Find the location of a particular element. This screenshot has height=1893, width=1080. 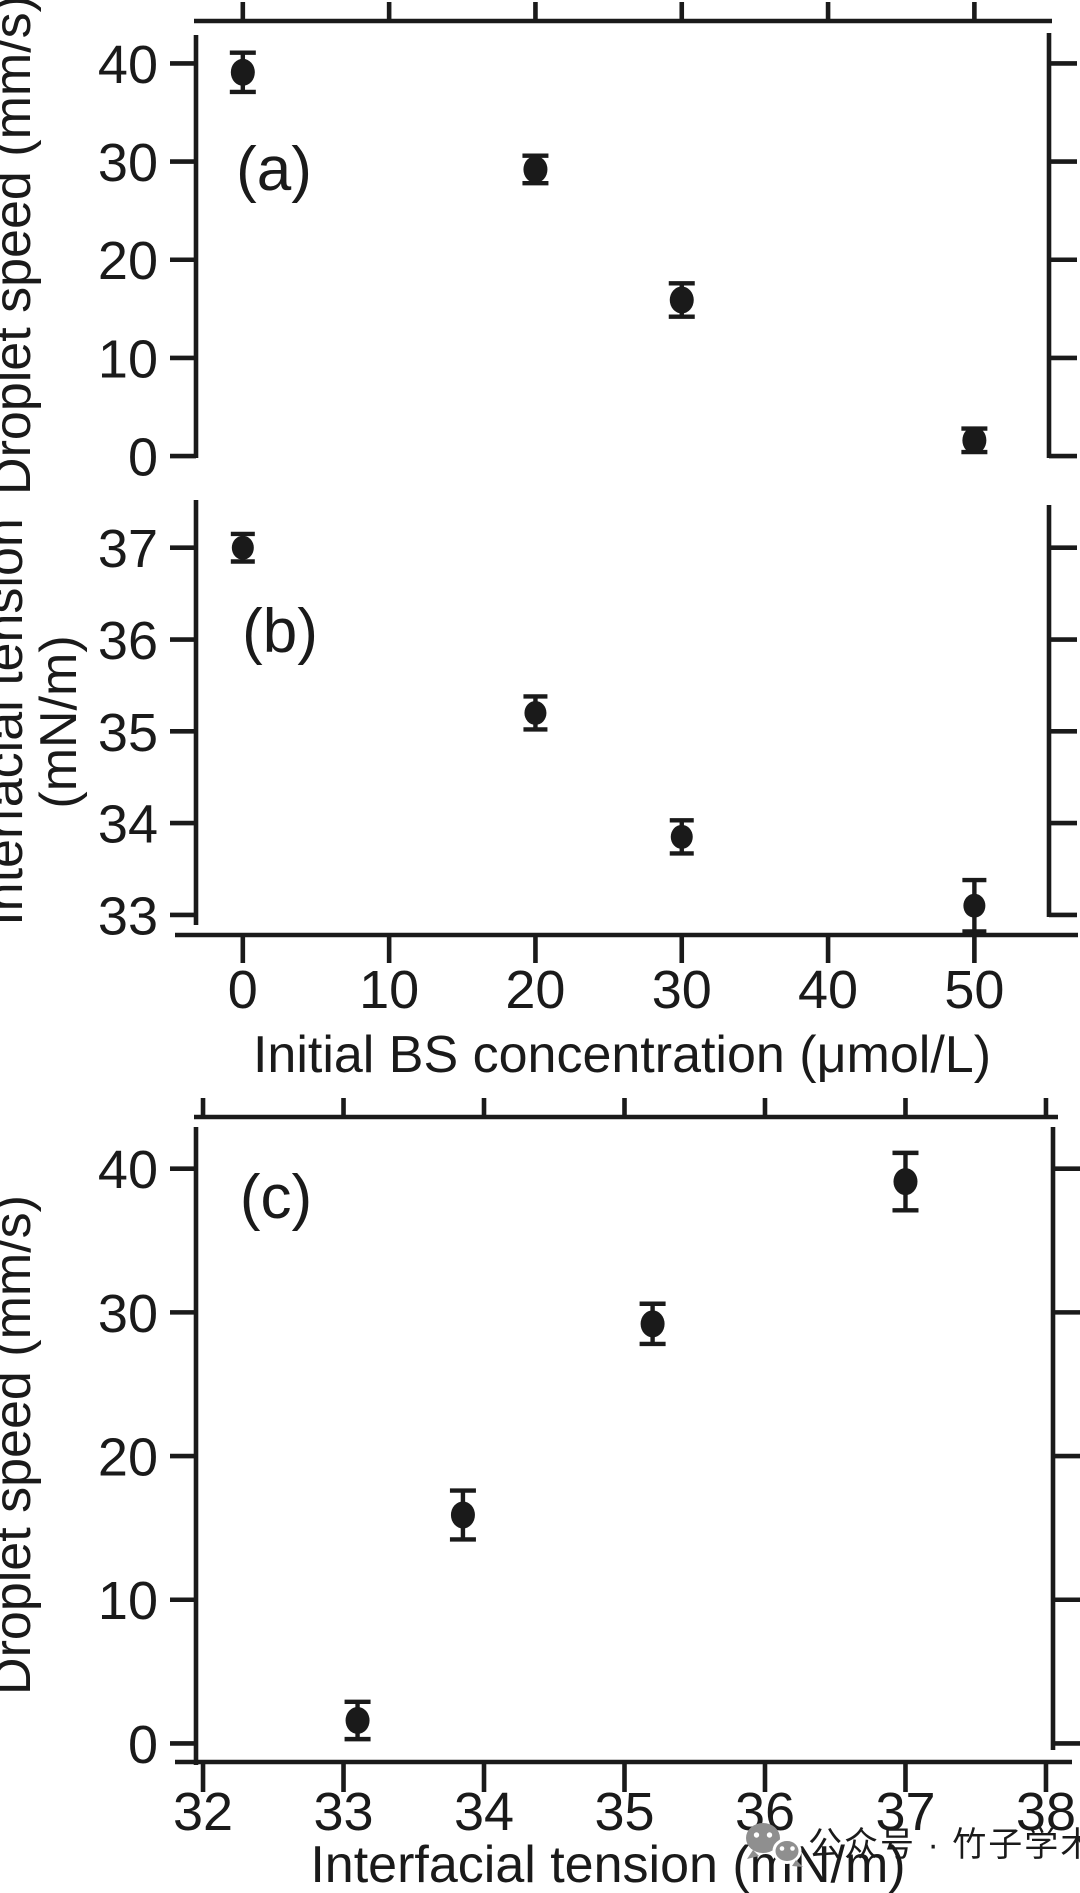

wechat-icon-bubble-large is located at coordinates (763, 1838).